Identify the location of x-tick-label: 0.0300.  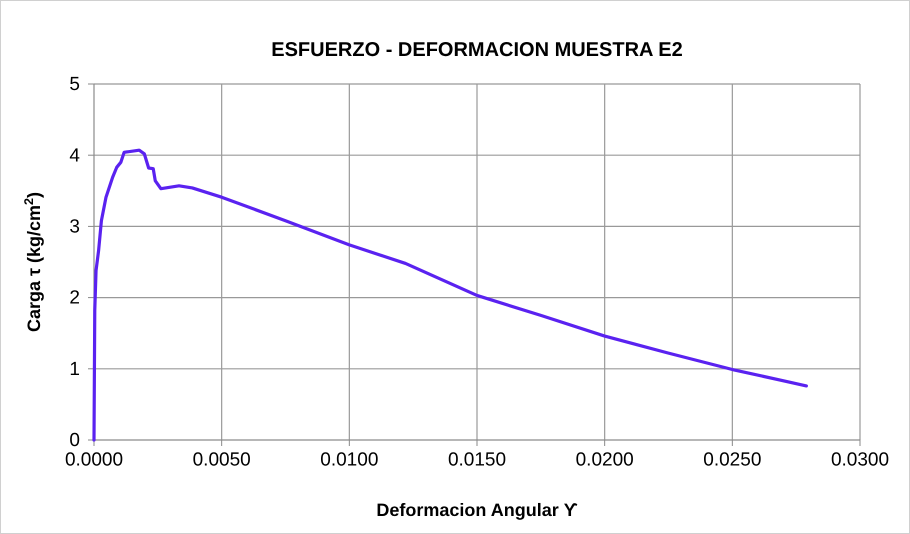
(860, 459).